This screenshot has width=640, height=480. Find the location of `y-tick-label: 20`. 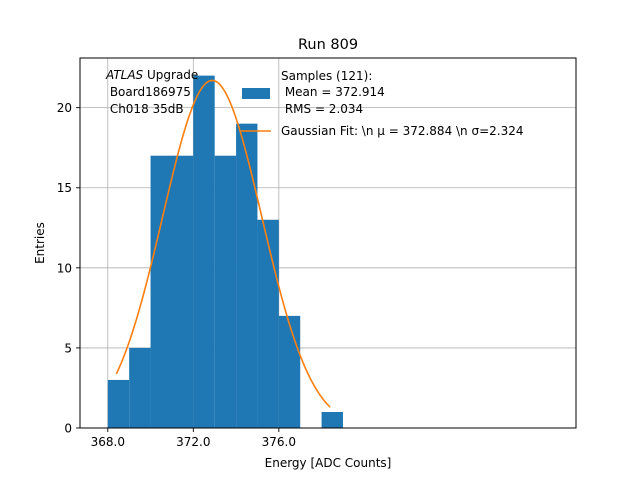

y-tick-label: 20 is located at coordinates (64, 108).